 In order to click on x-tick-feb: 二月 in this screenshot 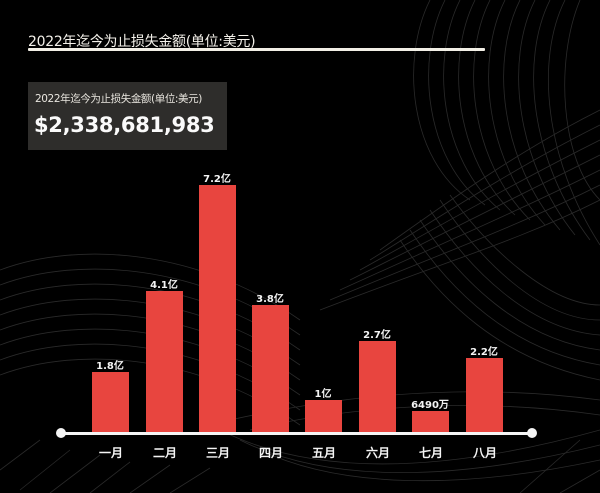, I will do `click(164, 453)`.